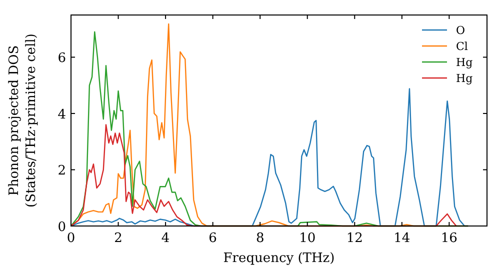 The image size is (500, 280). I want to click on x-tick-label: 4, so click(165, 238).